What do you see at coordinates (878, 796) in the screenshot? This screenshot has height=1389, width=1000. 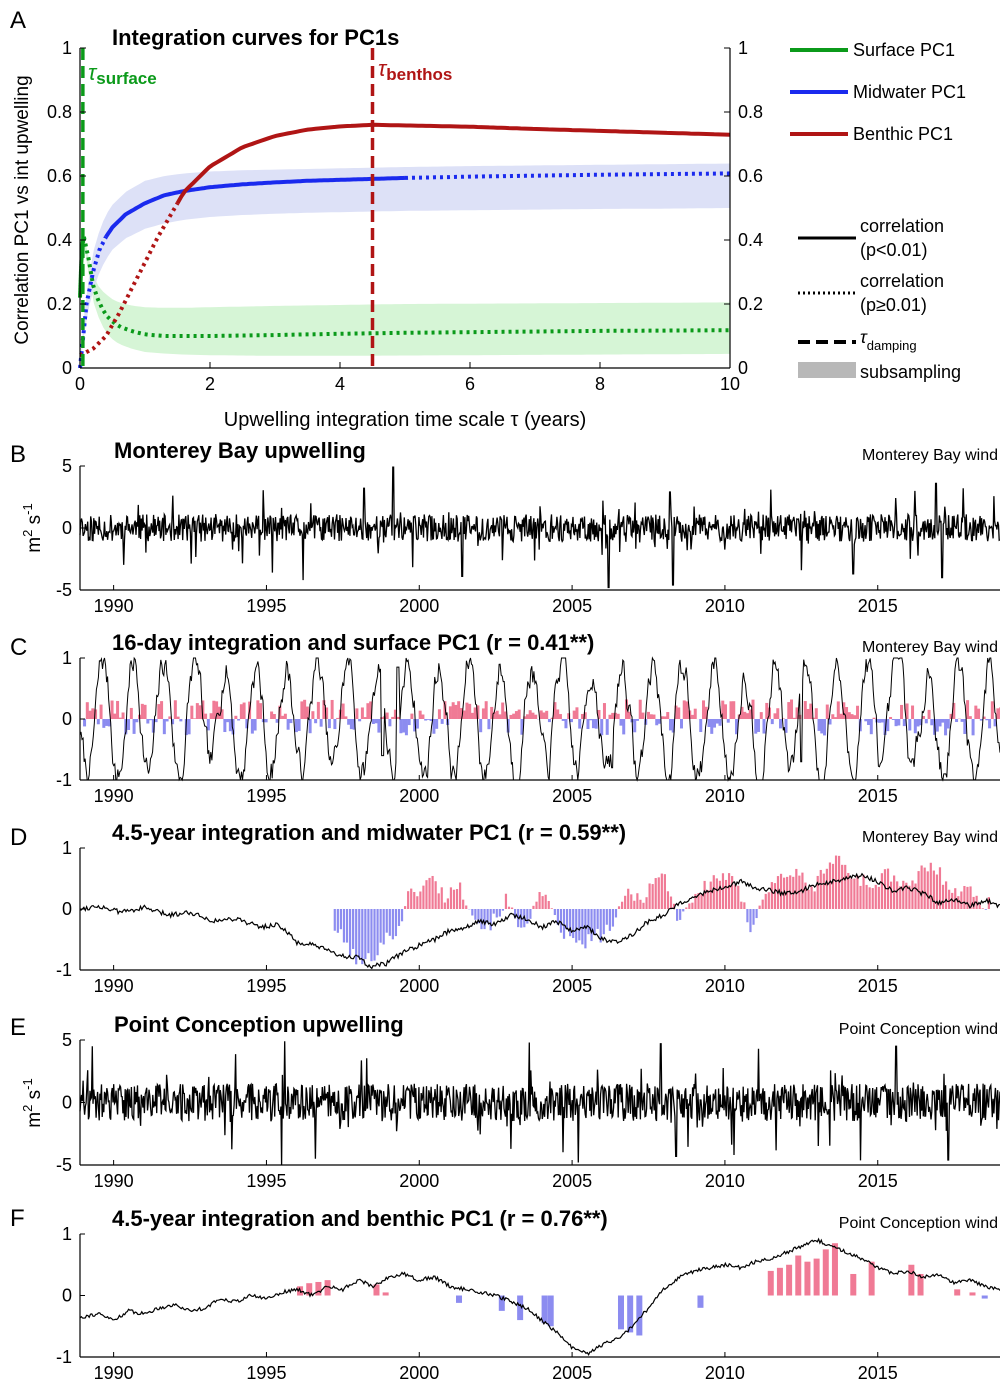 I see `panel-c-xtick-label: 2015` at bounding box center [878, 796].